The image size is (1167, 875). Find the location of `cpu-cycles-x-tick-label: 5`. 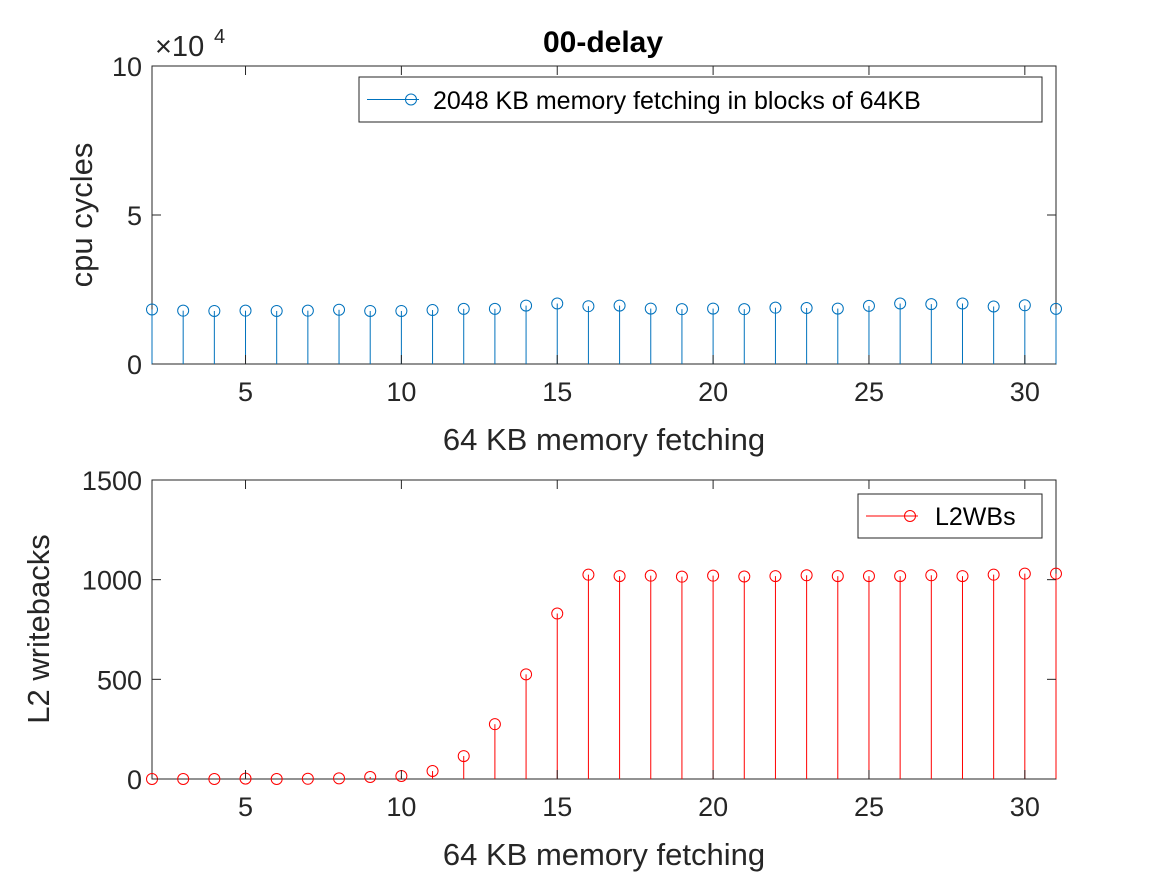

cpu-cycles-x-tick-label: 5 is located at coordinates (245, 392).